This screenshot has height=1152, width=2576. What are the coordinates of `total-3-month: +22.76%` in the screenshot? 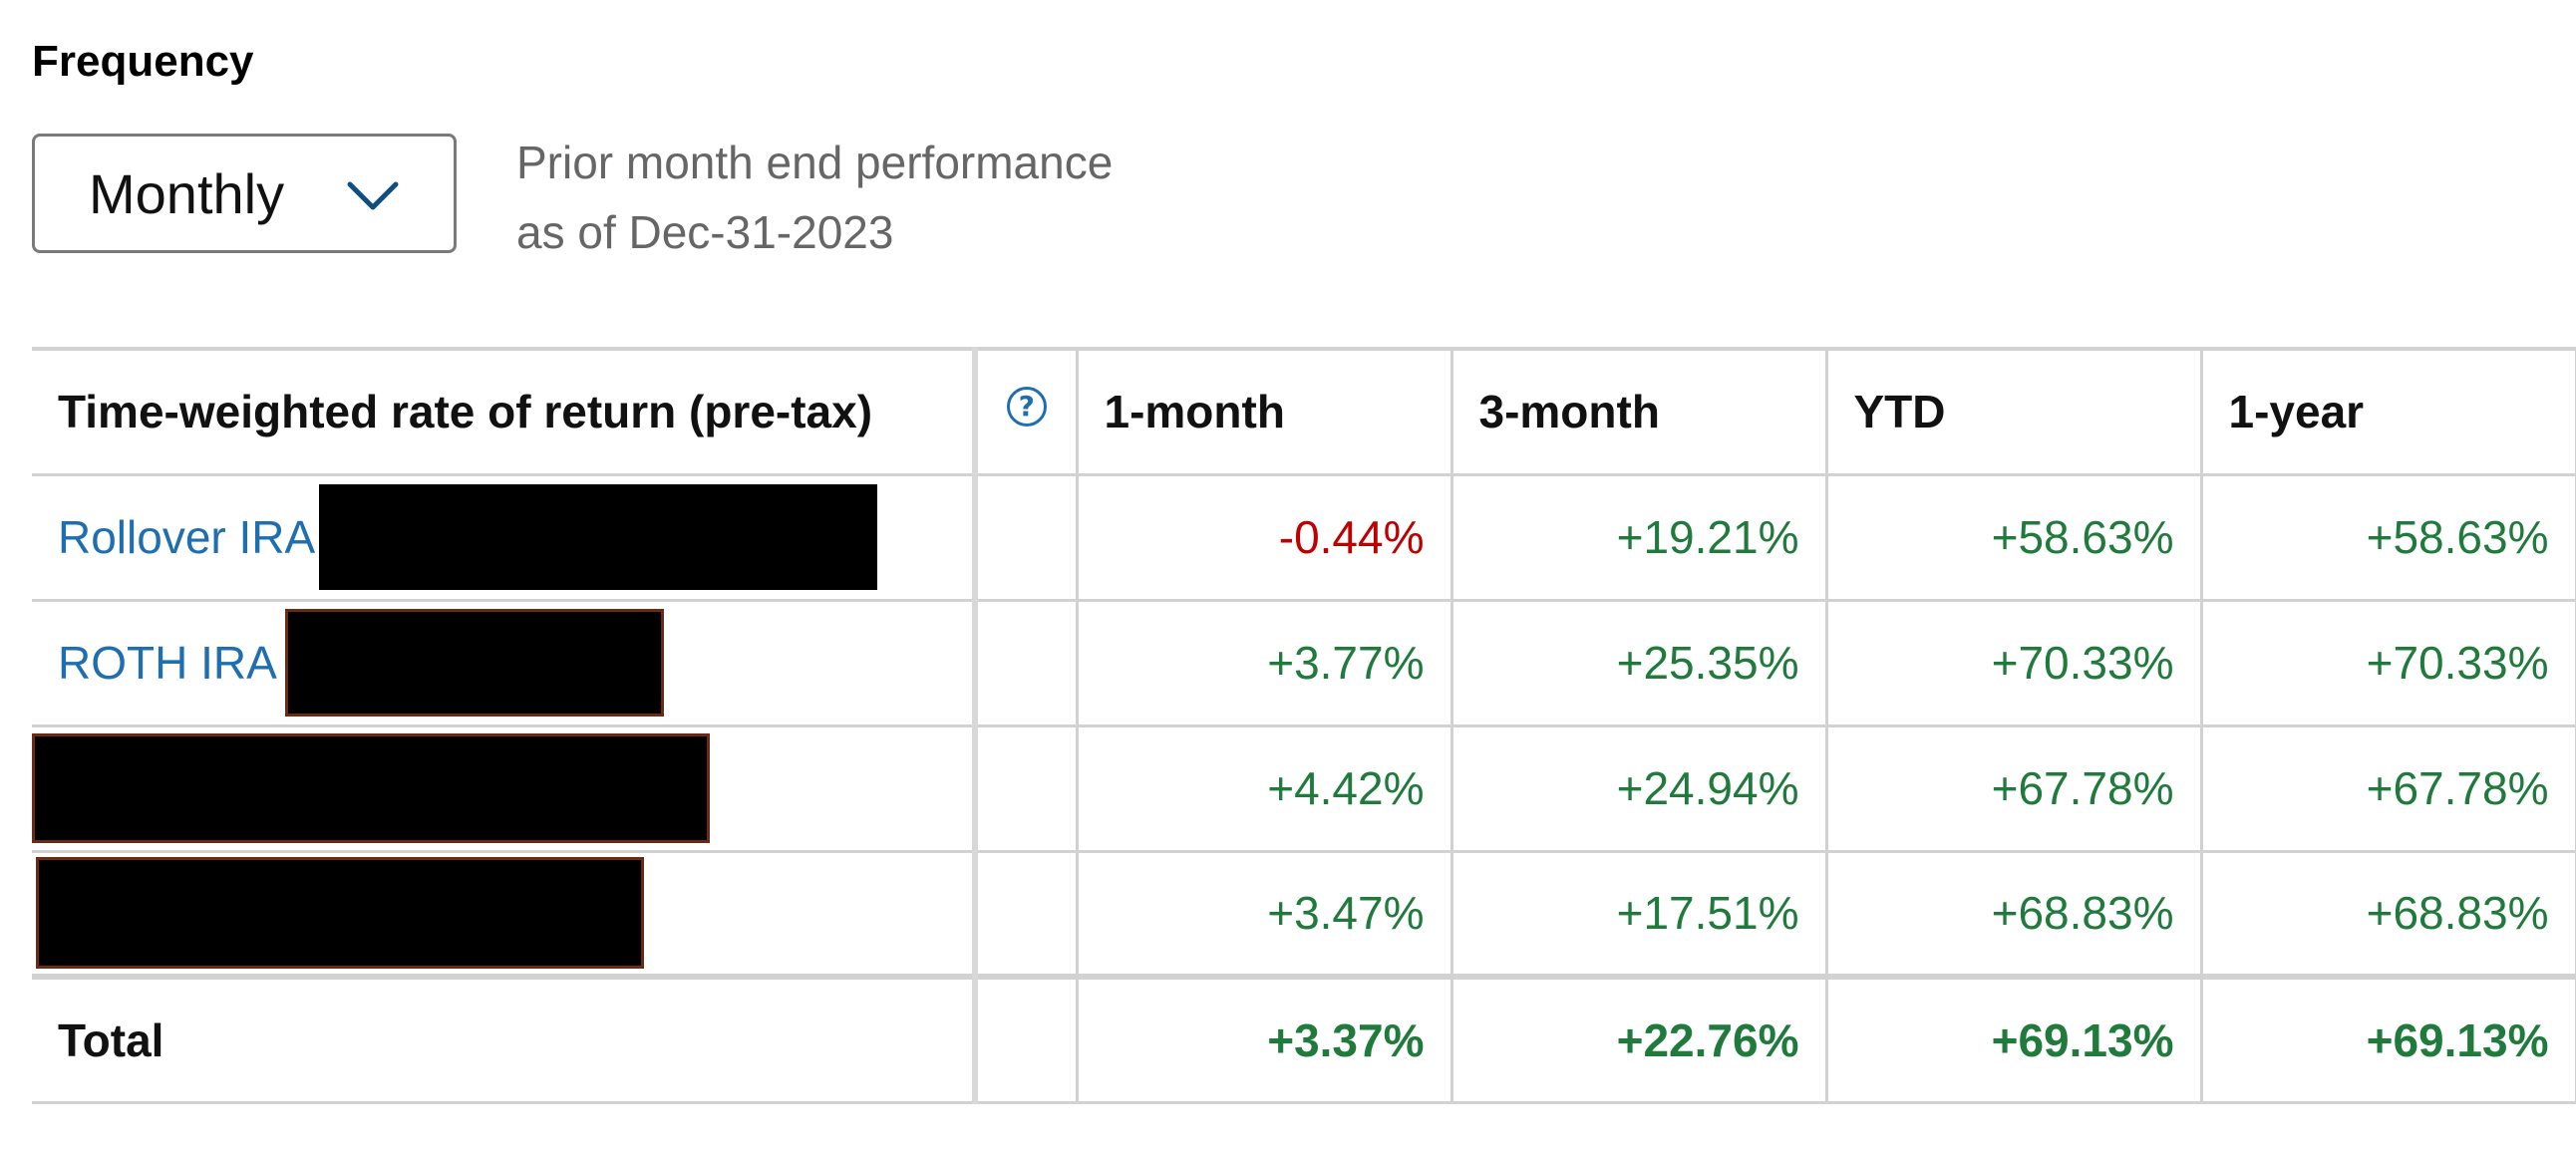 It's located at (1639, 1039).